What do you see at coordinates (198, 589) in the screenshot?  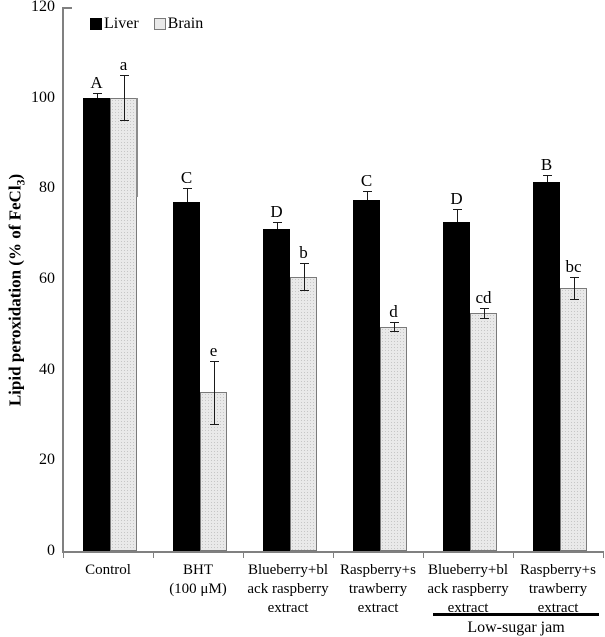 I see `category-label-line: (100 μM)` at bounding box center [198, 589].